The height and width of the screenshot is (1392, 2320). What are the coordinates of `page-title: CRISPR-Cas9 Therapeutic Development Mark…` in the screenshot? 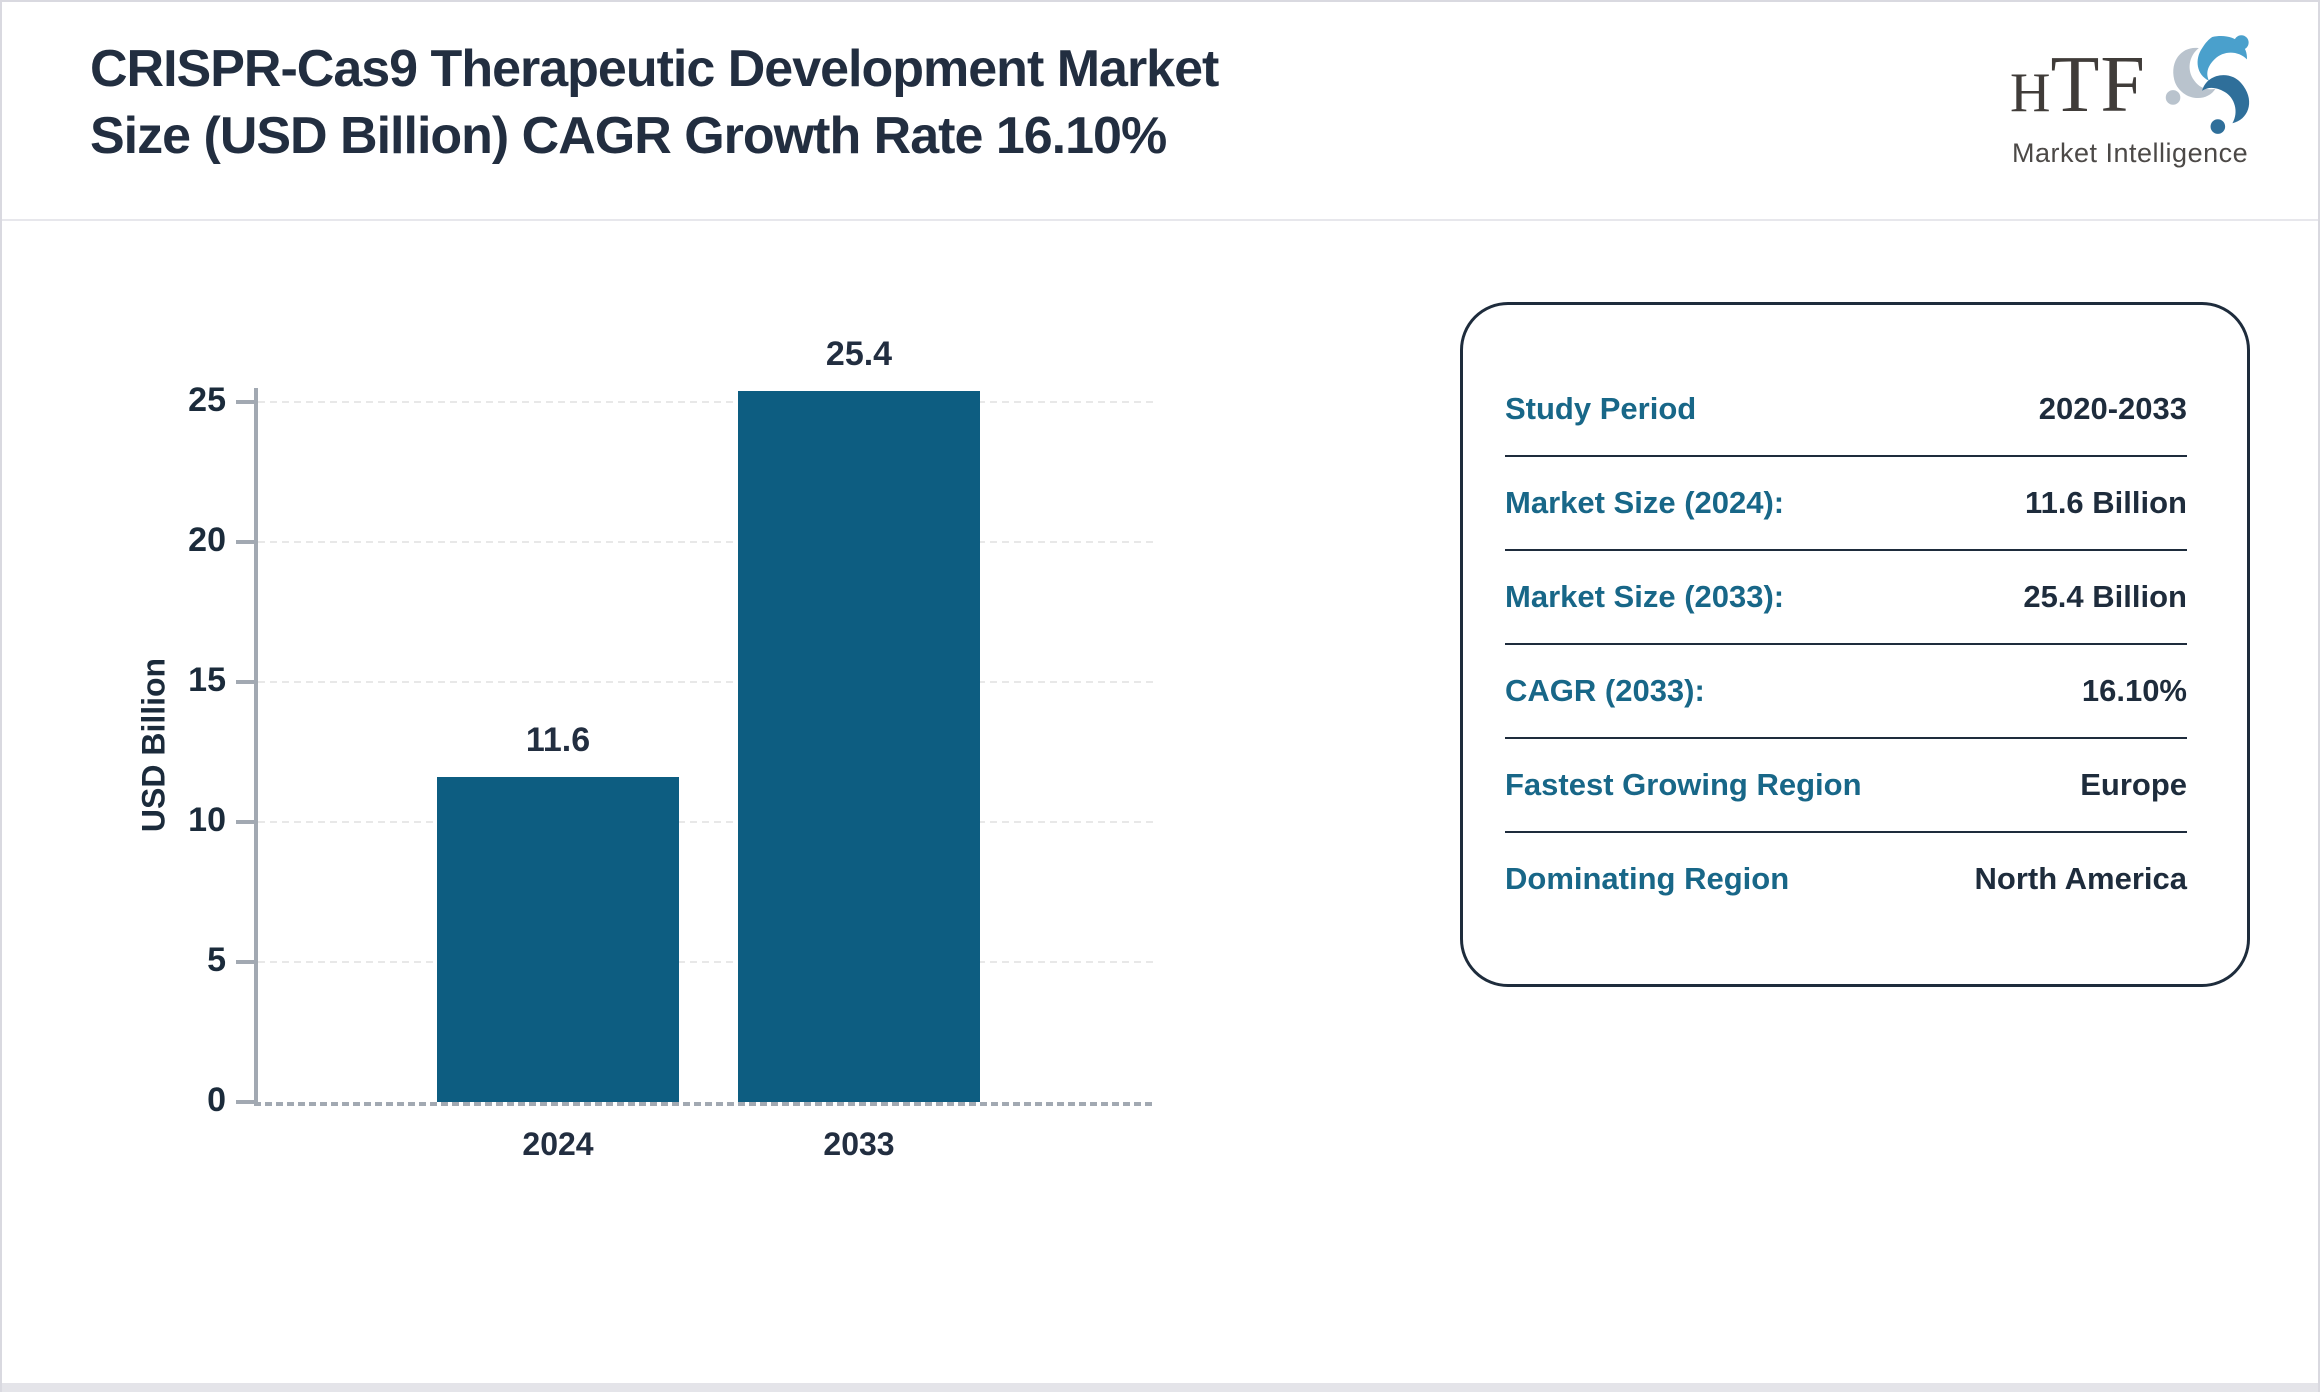 It's located at (654, 103).